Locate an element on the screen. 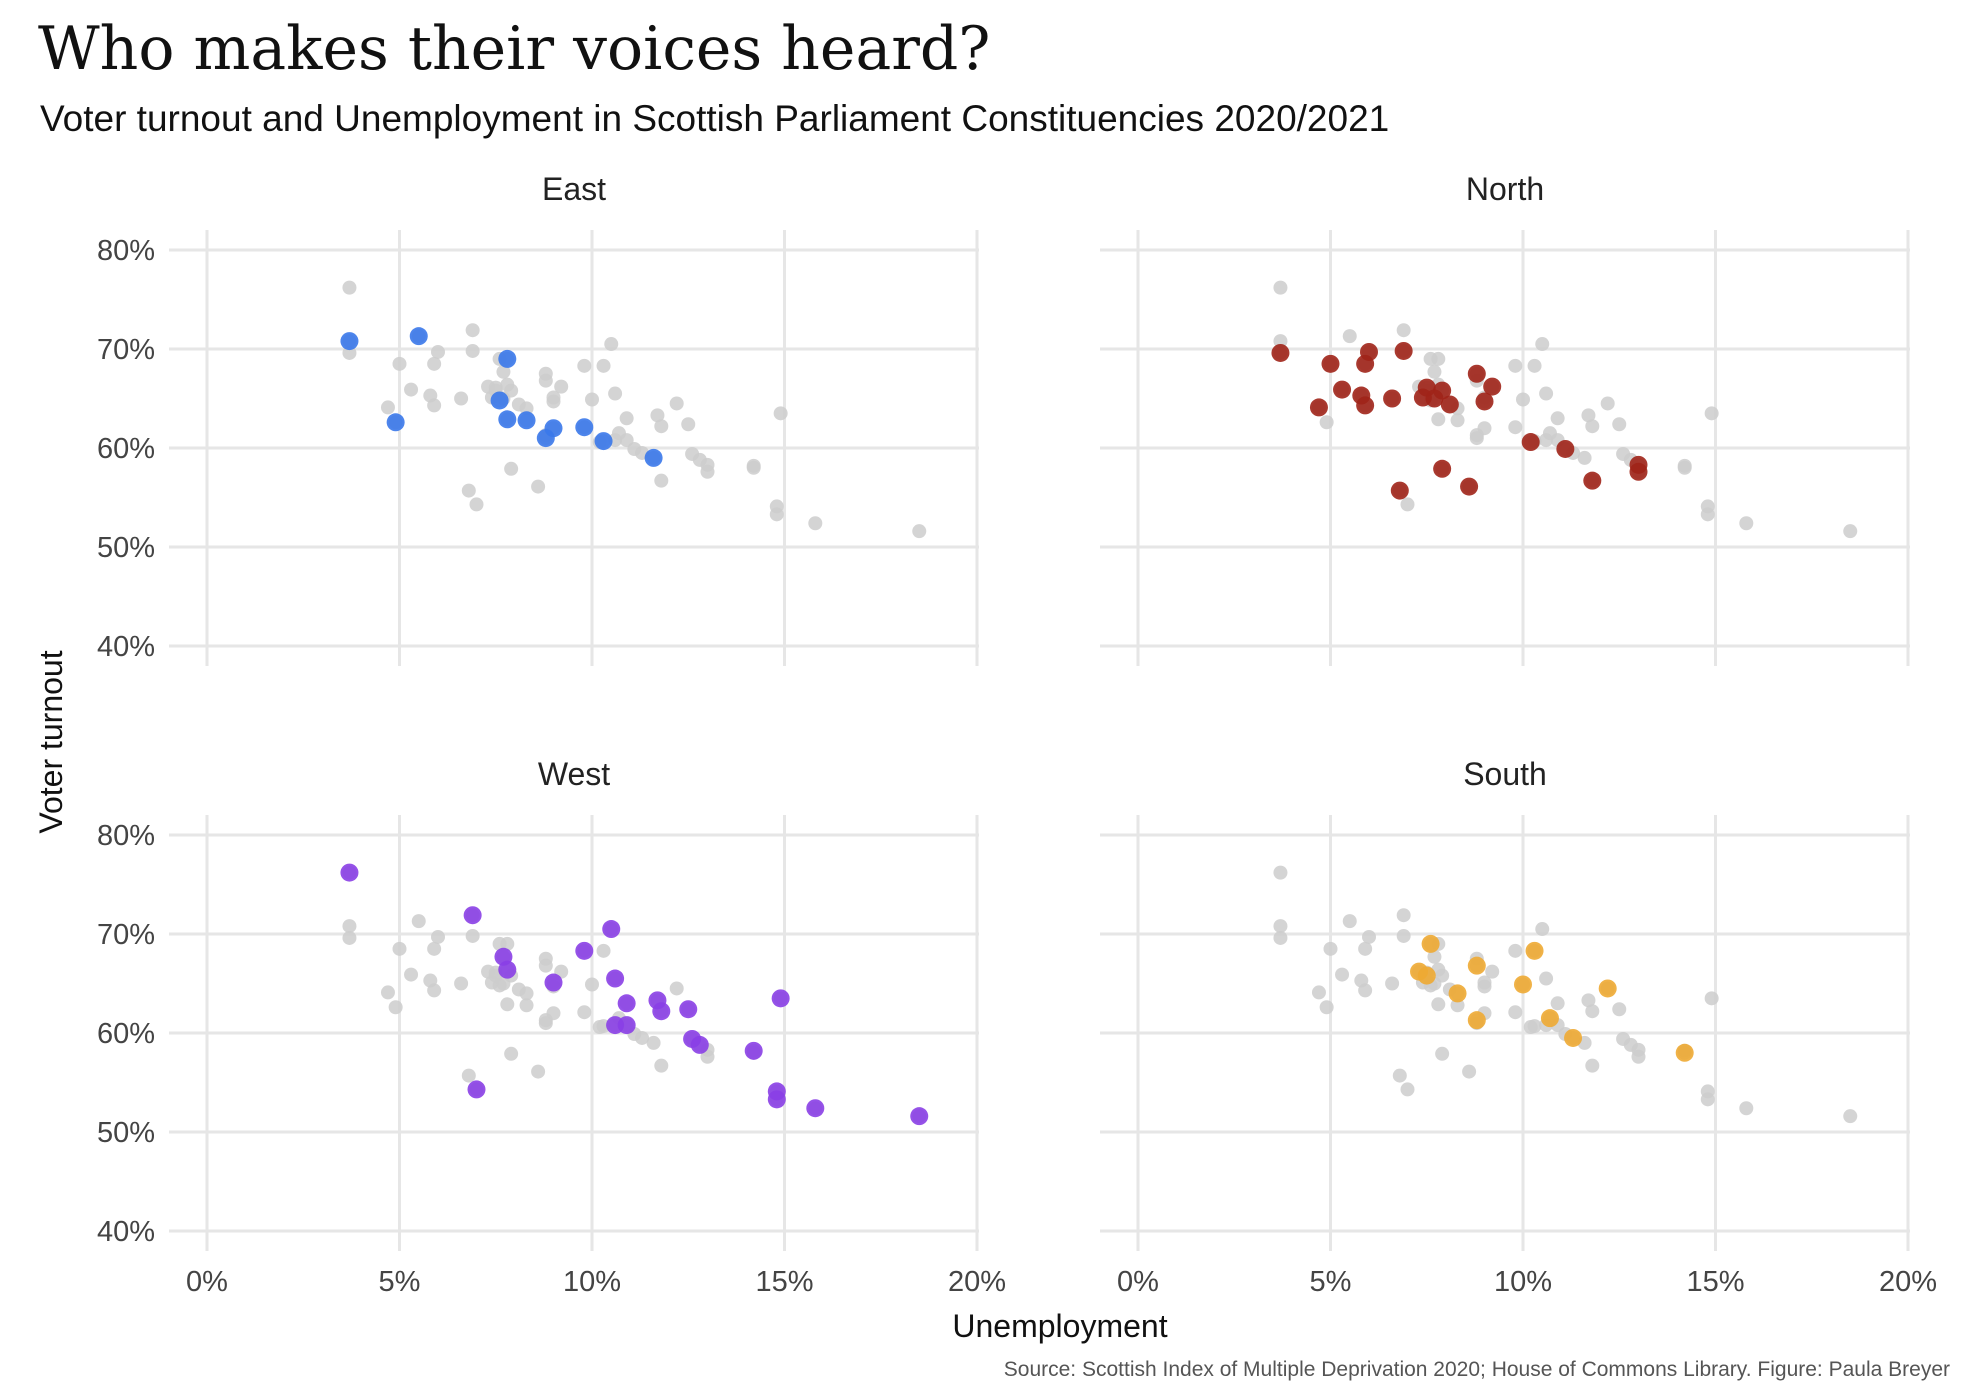 The height and width of the screenshot is (1398, 1988). chart-title: Who makes their voices heard? is located at coordinates (514, 49).